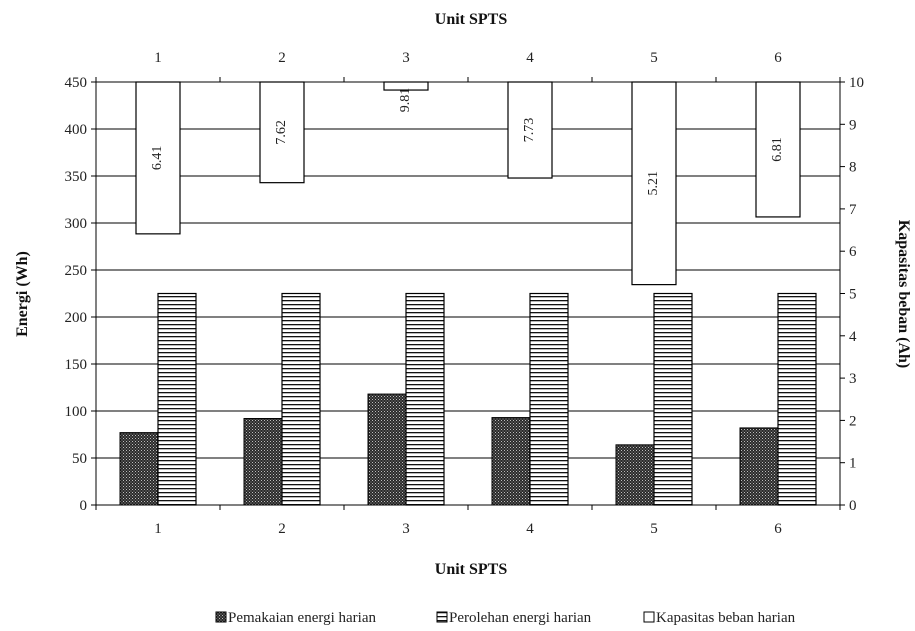 The image size is (915, 631). What do you see at coordinates (76, 130) in the screenshot?
I see `y-left-tick-label: 400` at bounding box center [76, 130].